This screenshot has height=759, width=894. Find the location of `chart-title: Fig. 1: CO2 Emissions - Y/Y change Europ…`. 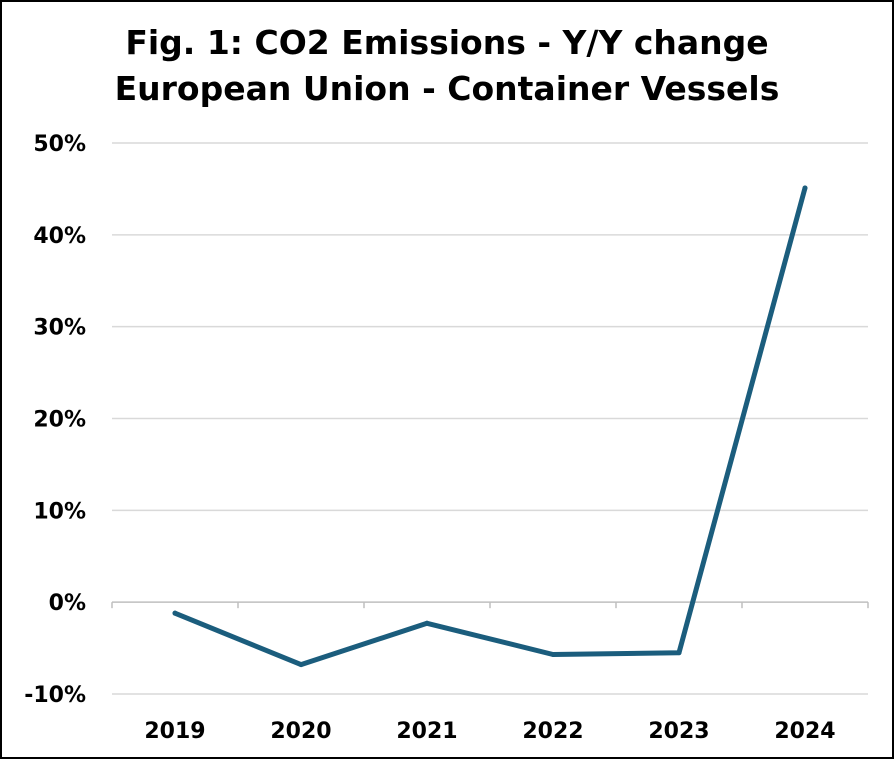

chart-title: Fig. 1: CO2 Emissions - Y/Y change Europ… is located at coordinates (447, 66).